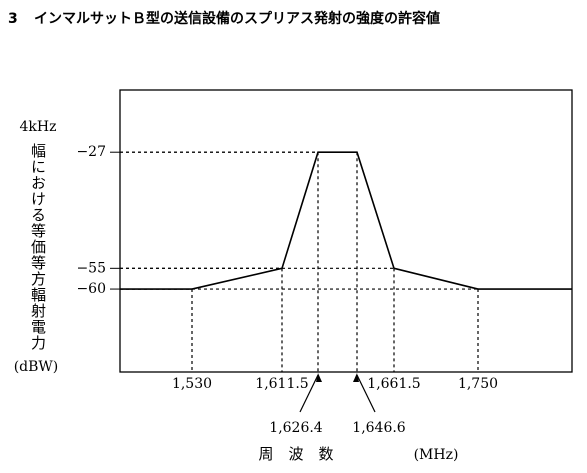 The width and height of the screenshot is (587, 473). What do you see at coordinates (296, 428) in the screenshot?
I see `x-tick-label: 1,626.4` at bounding box center [296, 428].